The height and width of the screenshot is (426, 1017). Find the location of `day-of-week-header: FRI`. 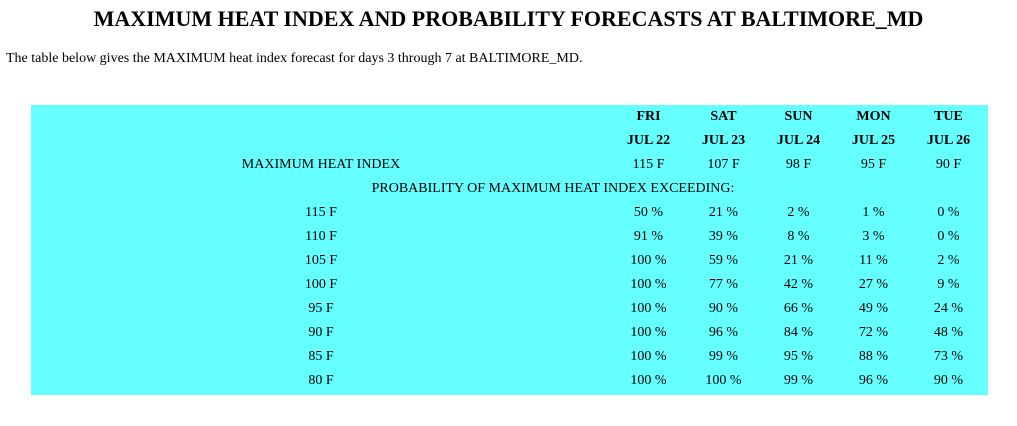

day-of-week-header: FRI is located at coordinates (648, 116).